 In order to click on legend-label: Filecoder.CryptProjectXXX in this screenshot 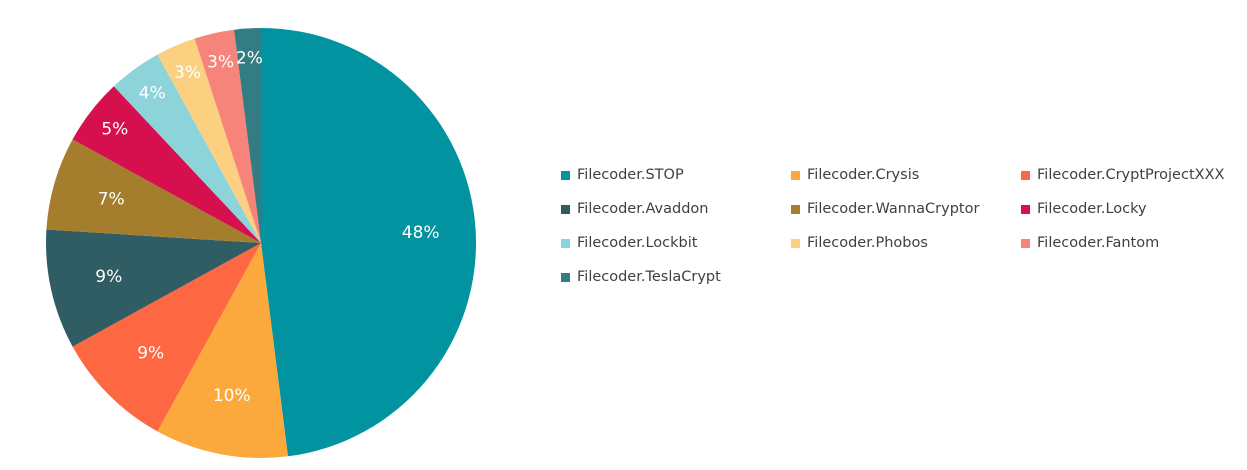, I will do `click(1131, 175)`.